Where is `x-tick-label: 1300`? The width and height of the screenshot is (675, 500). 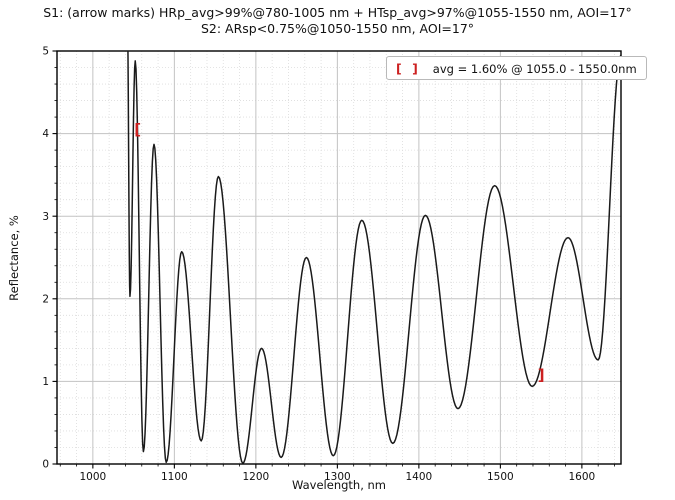
x-tick-label: 1300 is located at coordinates (337, 477).